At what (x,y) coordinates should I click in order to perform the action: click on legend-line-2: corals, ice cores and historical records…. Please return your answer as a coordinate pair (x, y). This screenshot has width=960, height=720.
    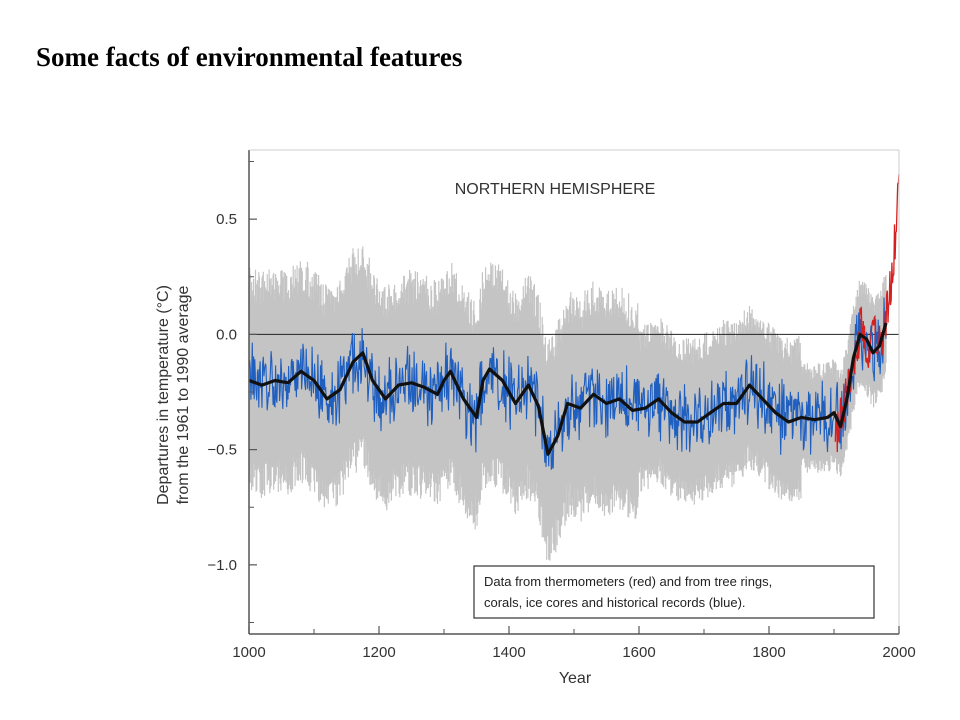
    Looking at the image, I should click on (615, 602).